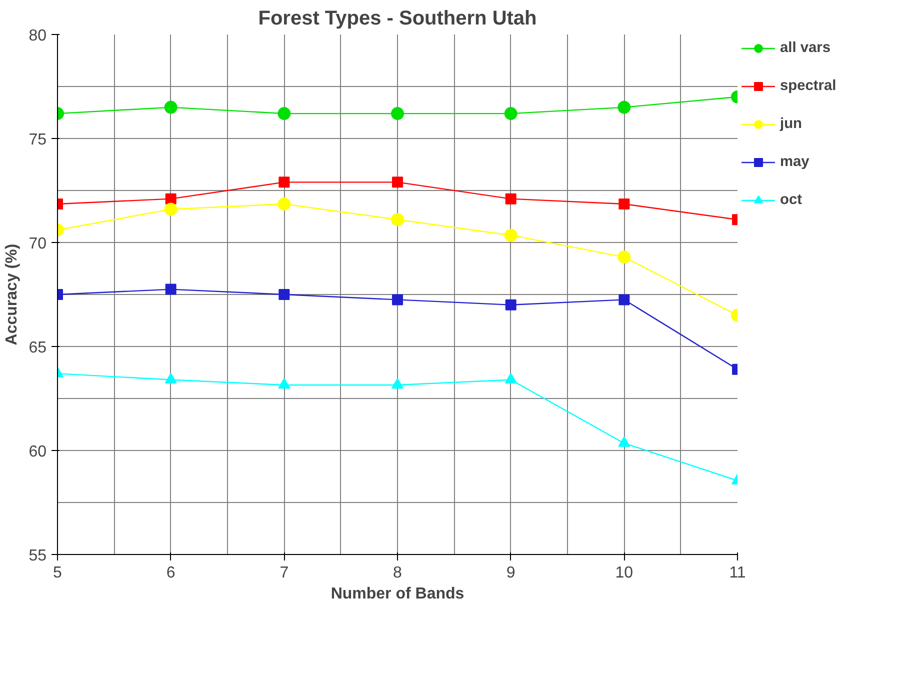  I want to click on x-tick-label: 9, so click(511, 573).